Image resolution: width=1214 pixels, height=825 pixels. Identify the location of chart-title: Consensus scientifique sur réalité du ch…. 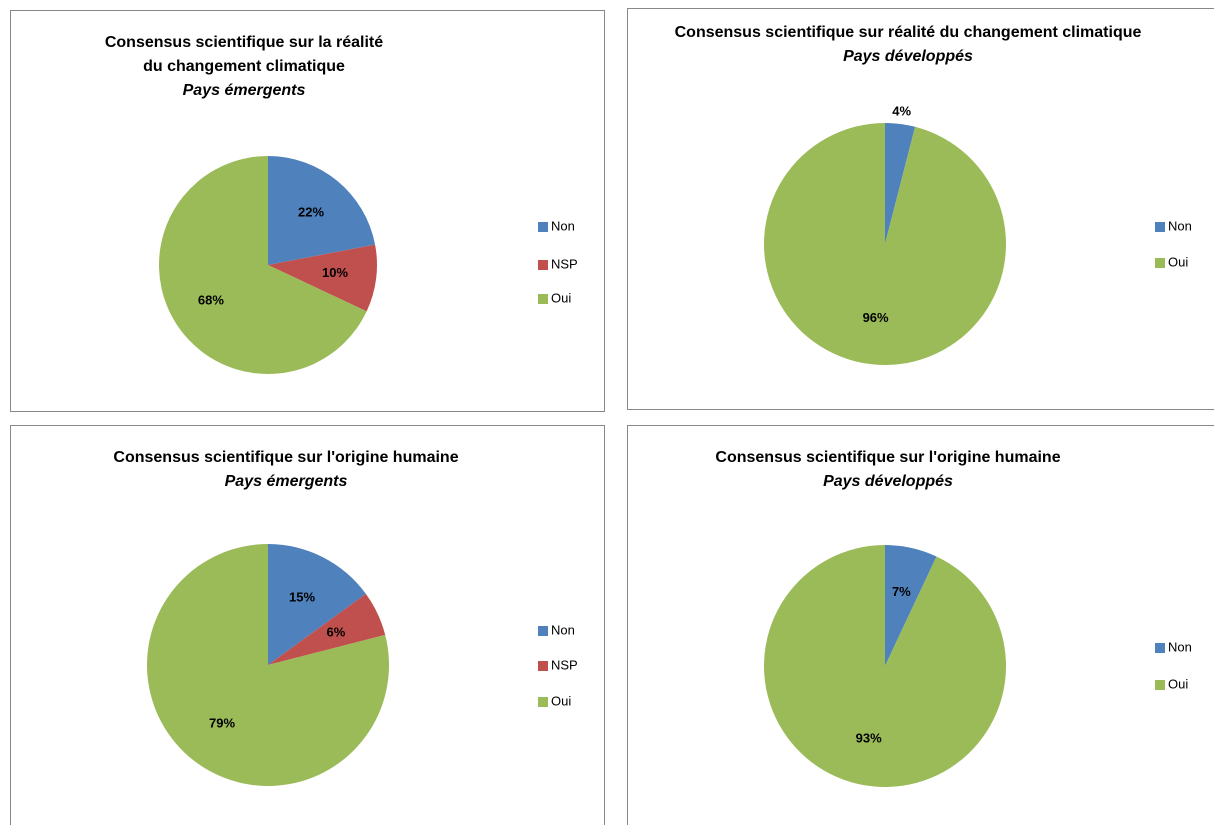
(908, 32).